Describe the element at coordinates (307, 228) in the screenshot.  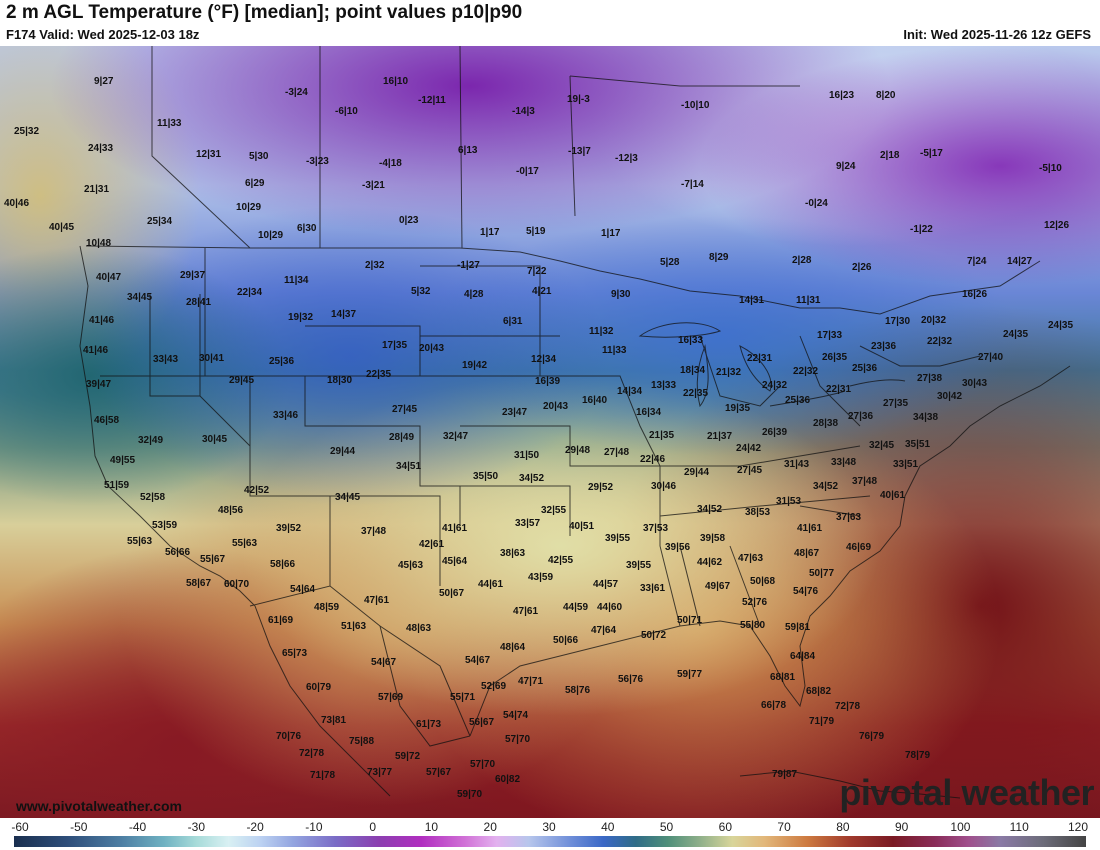
I see `point-value-label: 6|30` at that location.